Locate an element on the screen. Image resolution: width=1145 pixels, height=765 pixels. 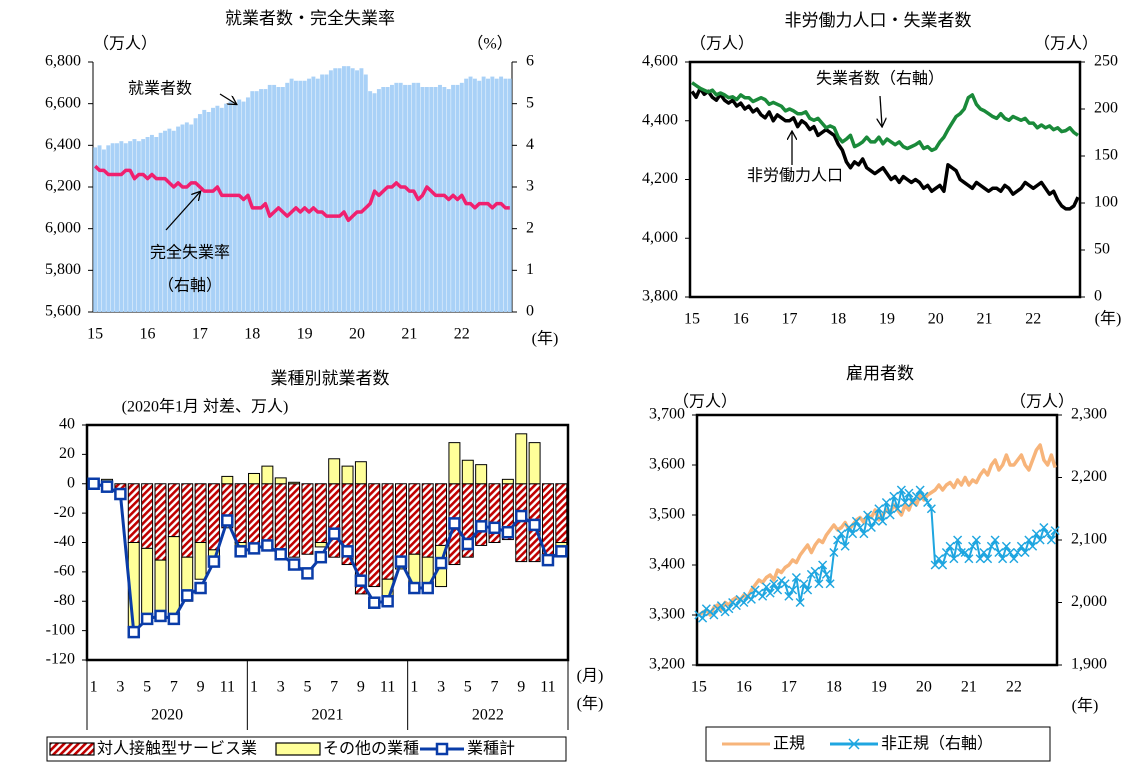
y-tick-label: 3,300 is located at coordinates (667, 614).